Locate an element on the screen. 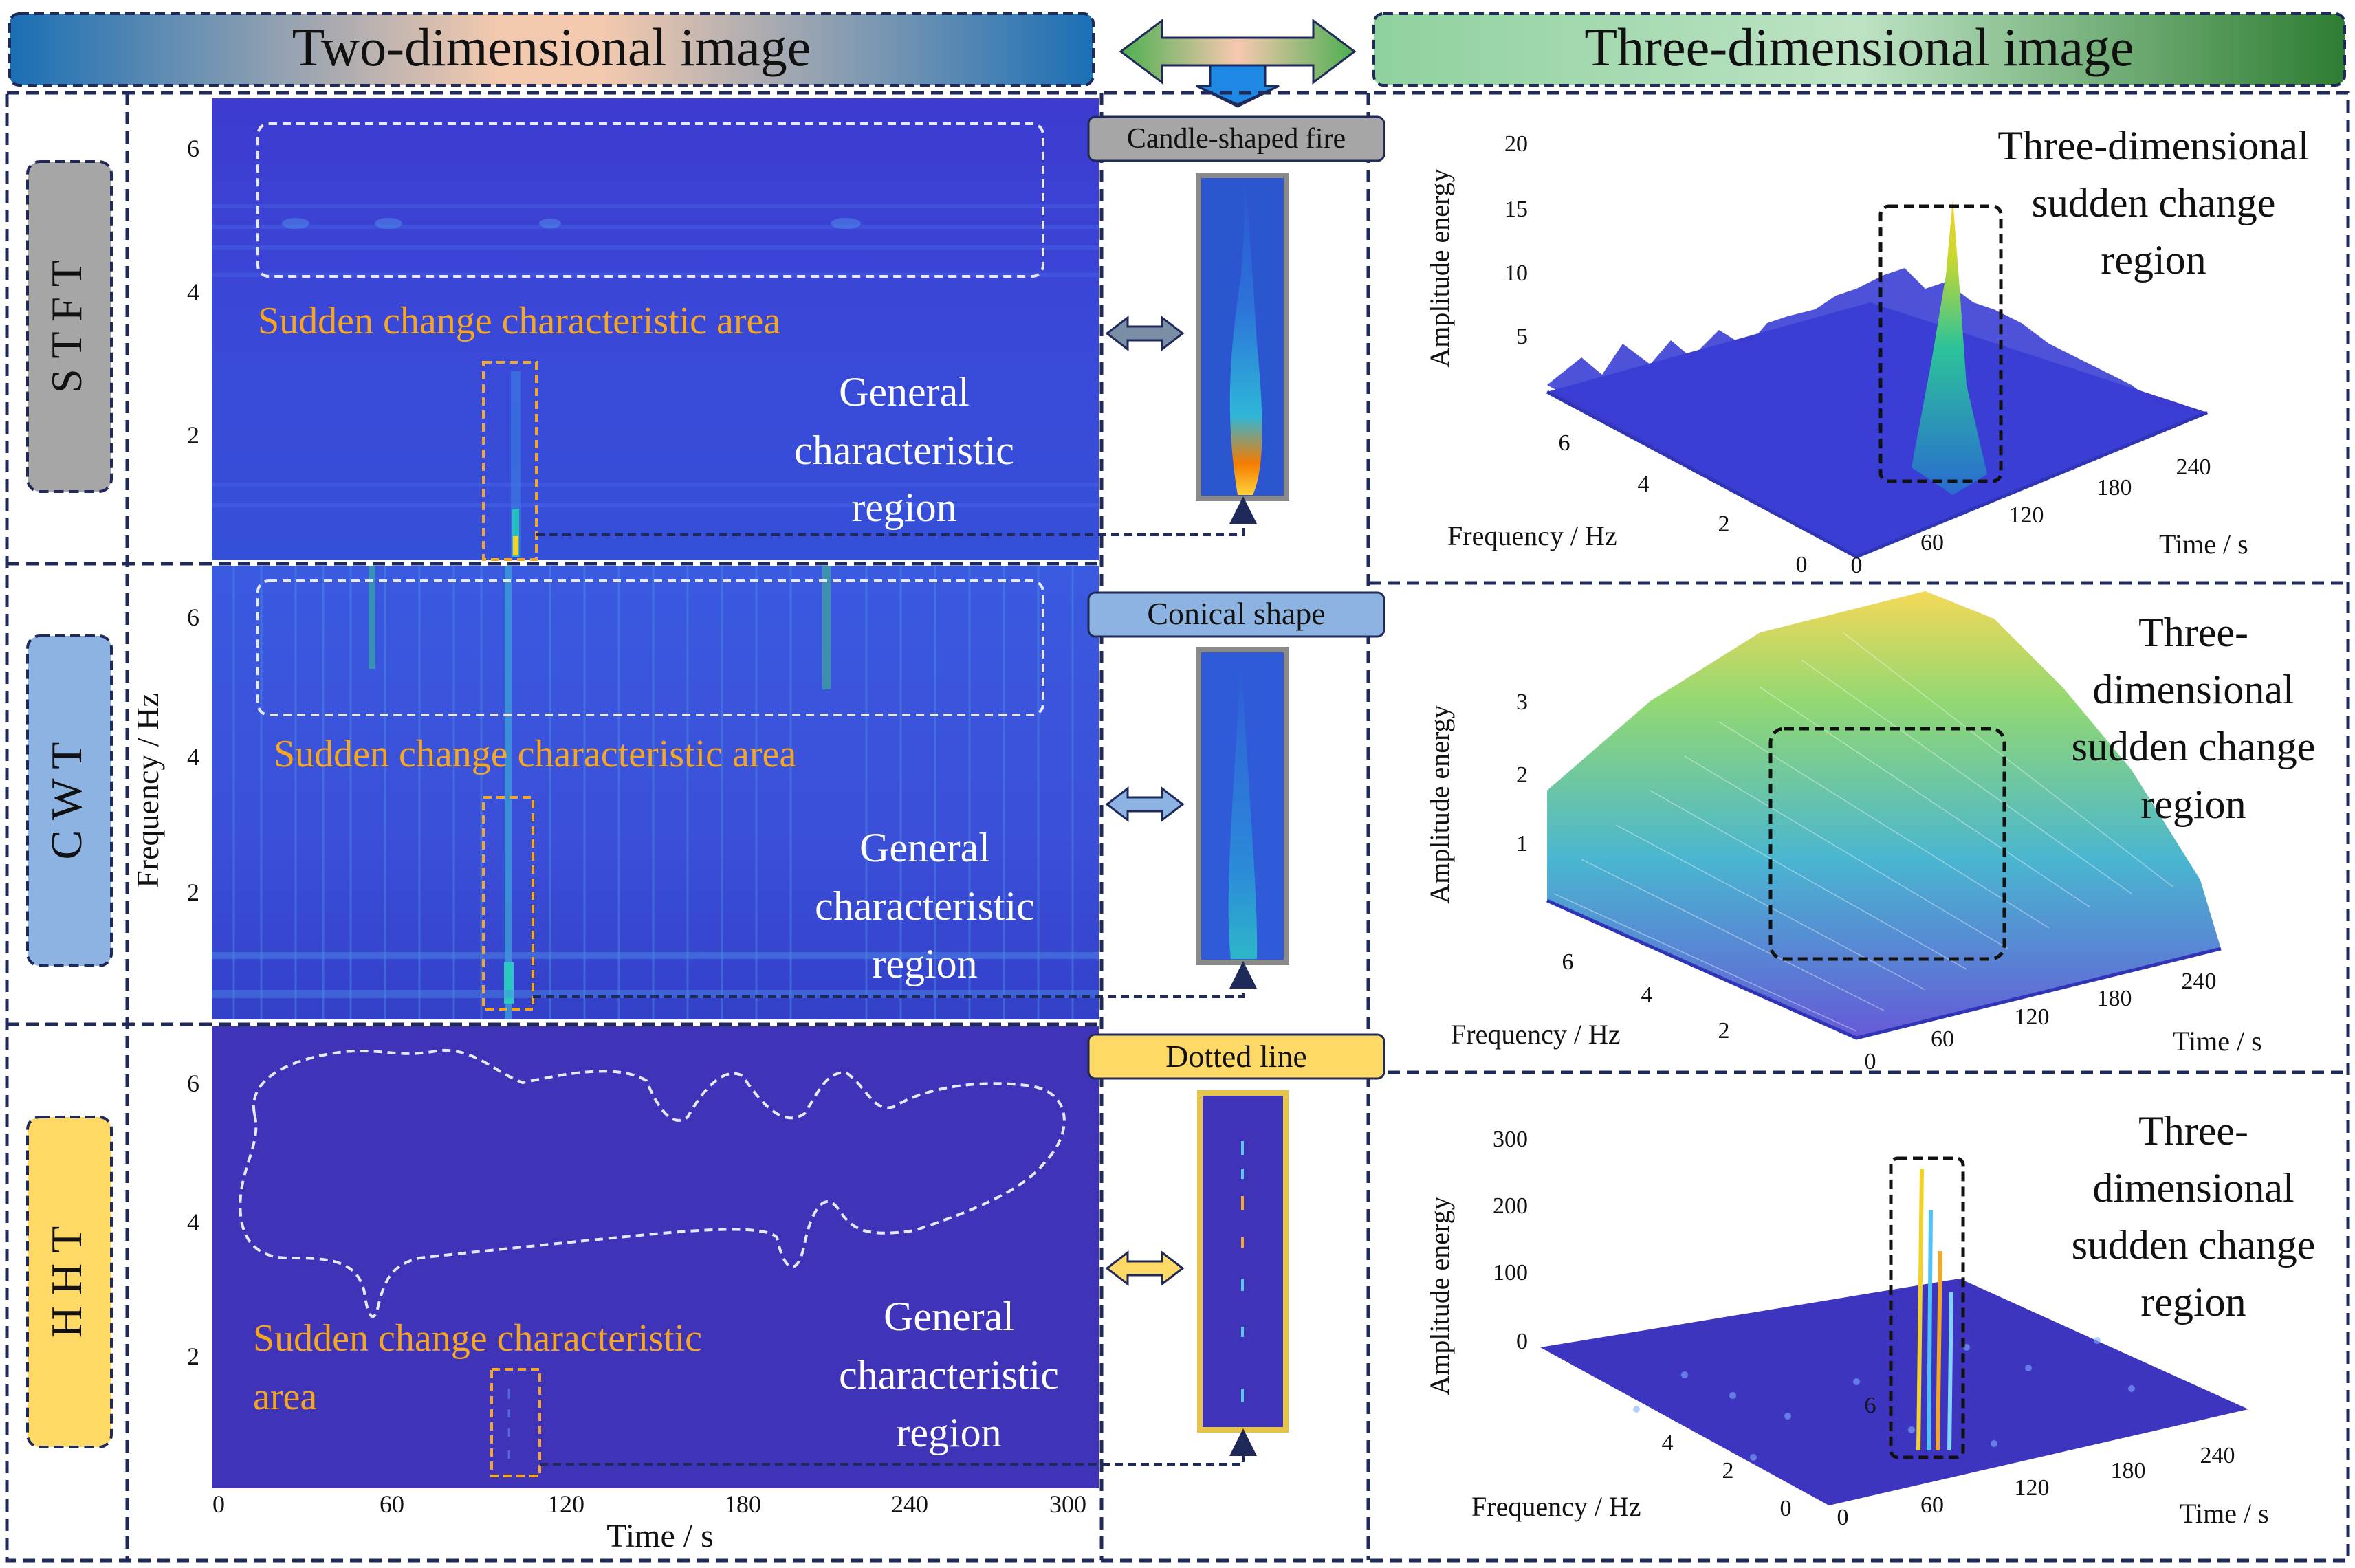 This screenshot has height=1568, width=2355. cwt-general-label-1: General is located at coordinates (924, 848).